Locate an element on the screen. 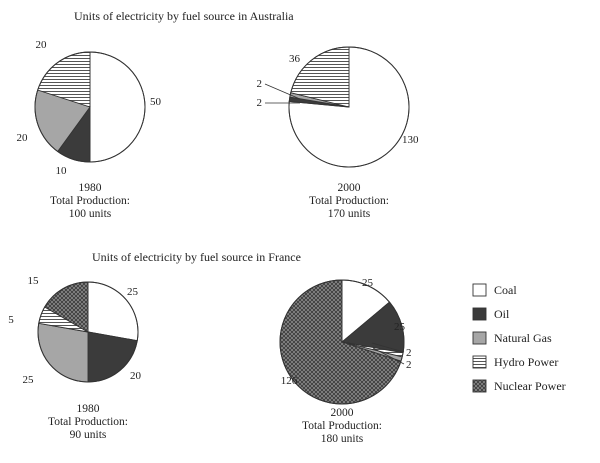 The image size is (600, 463). value-label-france-1980-nuclear-power: 15 is located at coordinates (34, 281).